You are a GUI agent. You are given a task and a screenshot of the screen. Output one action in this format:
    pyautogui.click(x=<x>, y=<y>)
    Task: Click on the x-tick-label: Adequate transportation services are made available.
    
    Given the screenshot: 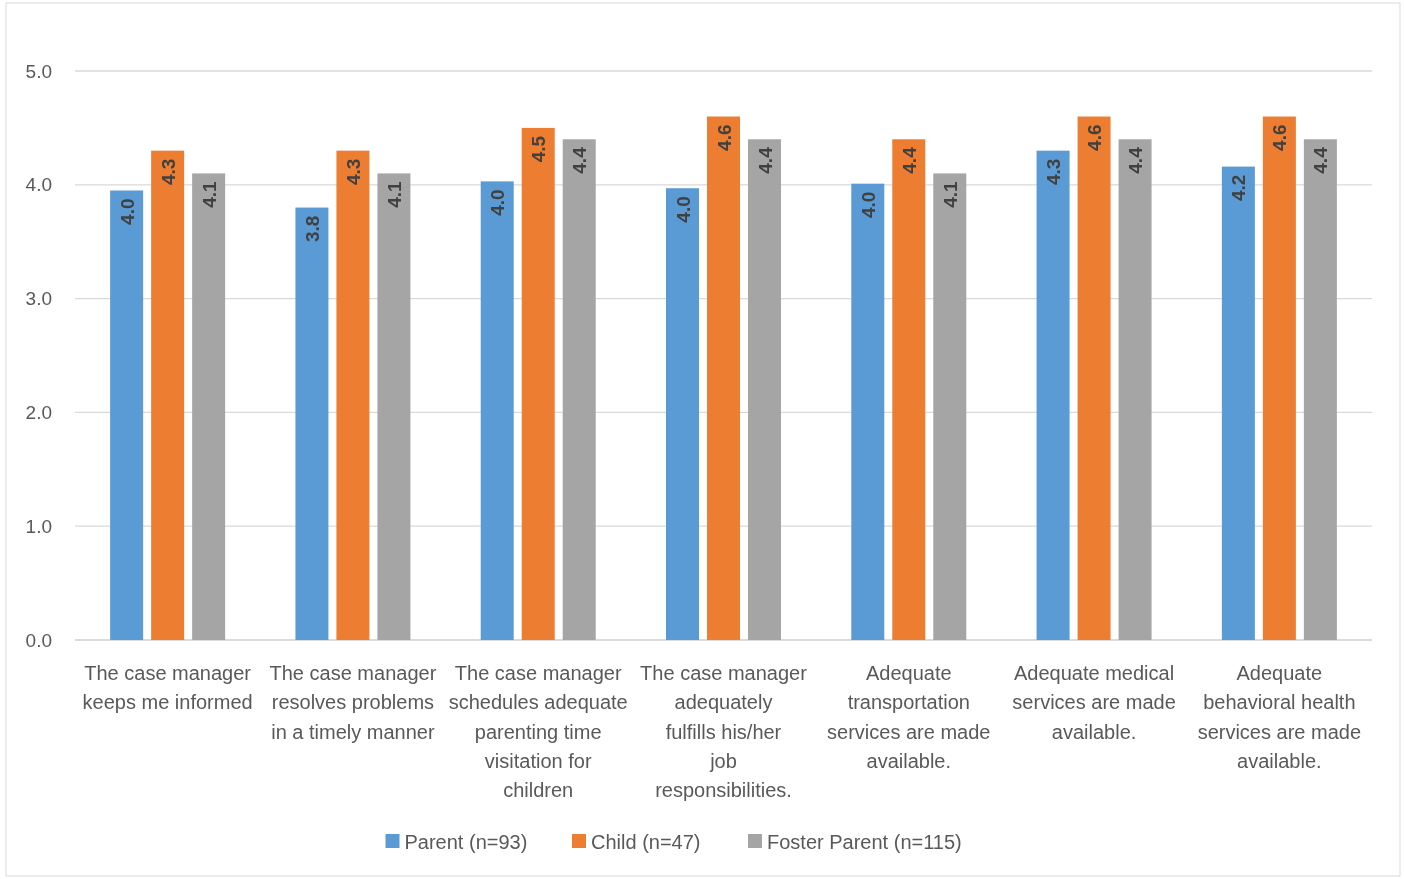 What is the action you would take?
    pyautogui.click(x=909, y=717)
    